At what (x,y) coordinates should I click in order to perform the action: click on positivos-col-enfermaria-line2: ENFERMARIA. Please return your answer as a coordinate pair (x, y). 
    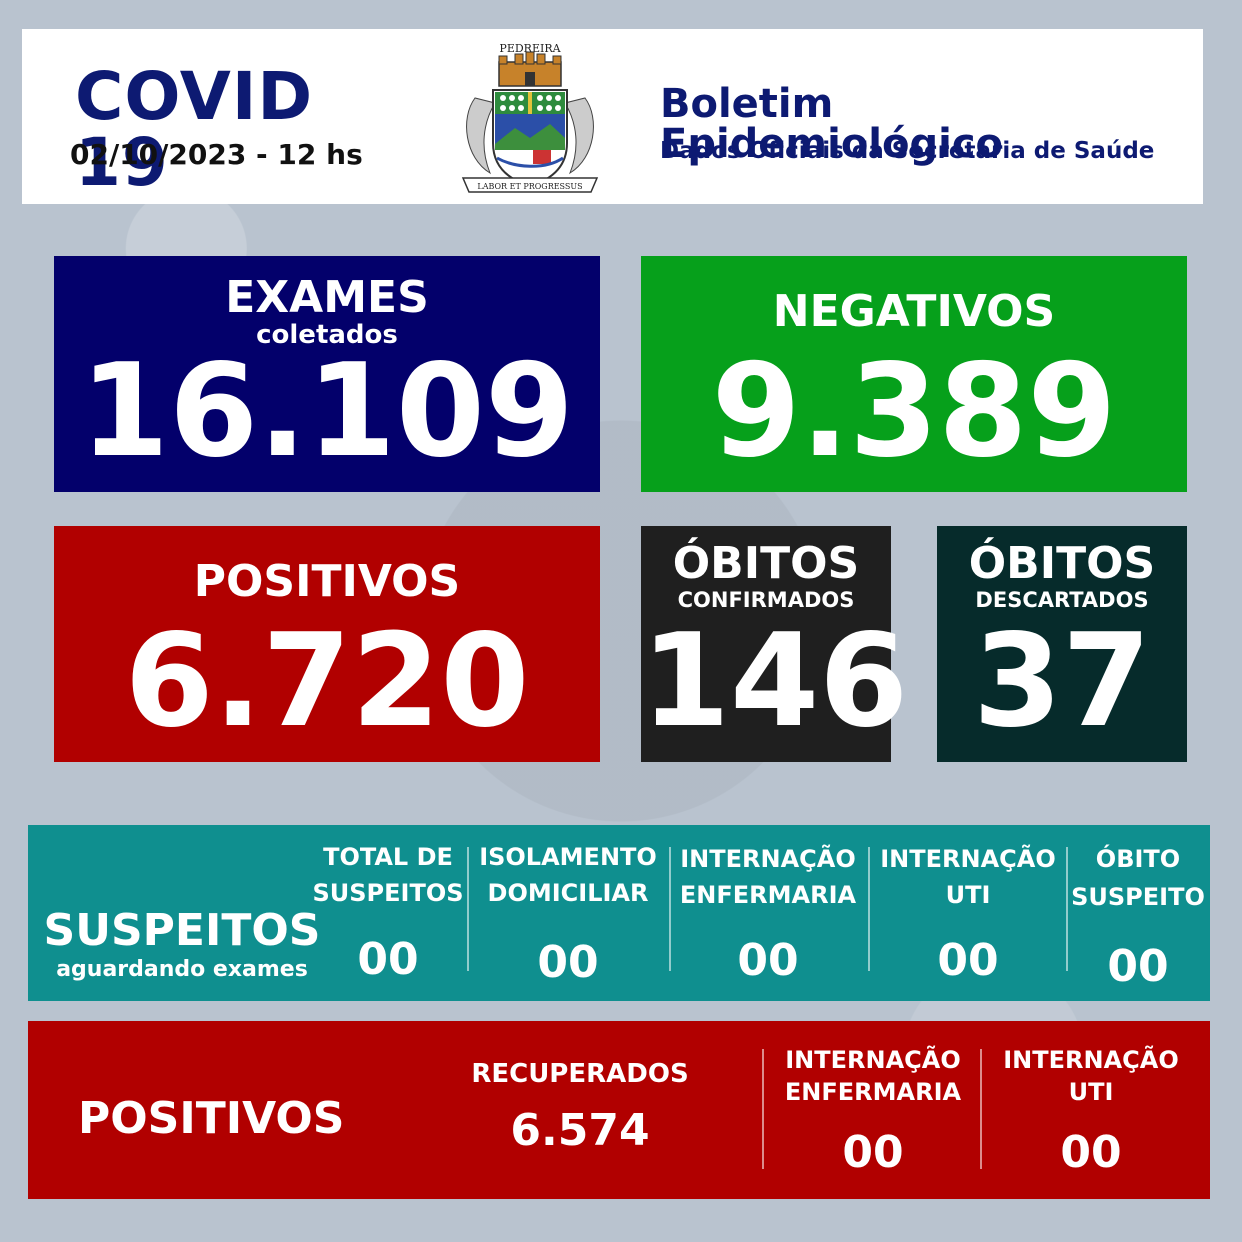
    Looking at the image, I should click on (873, 1092).